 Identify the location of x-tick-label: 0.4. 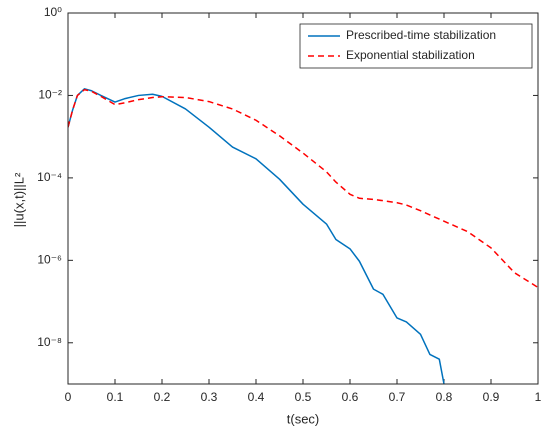
(256, 397).